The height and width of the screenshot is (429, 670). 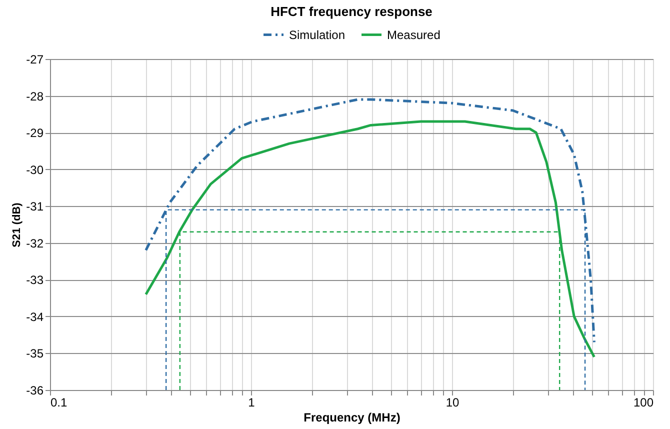 What do you see at coordinates (59, 403) in the screenshot?
I see `x-tick-label: 0.1` at bounding box center [59, 403].